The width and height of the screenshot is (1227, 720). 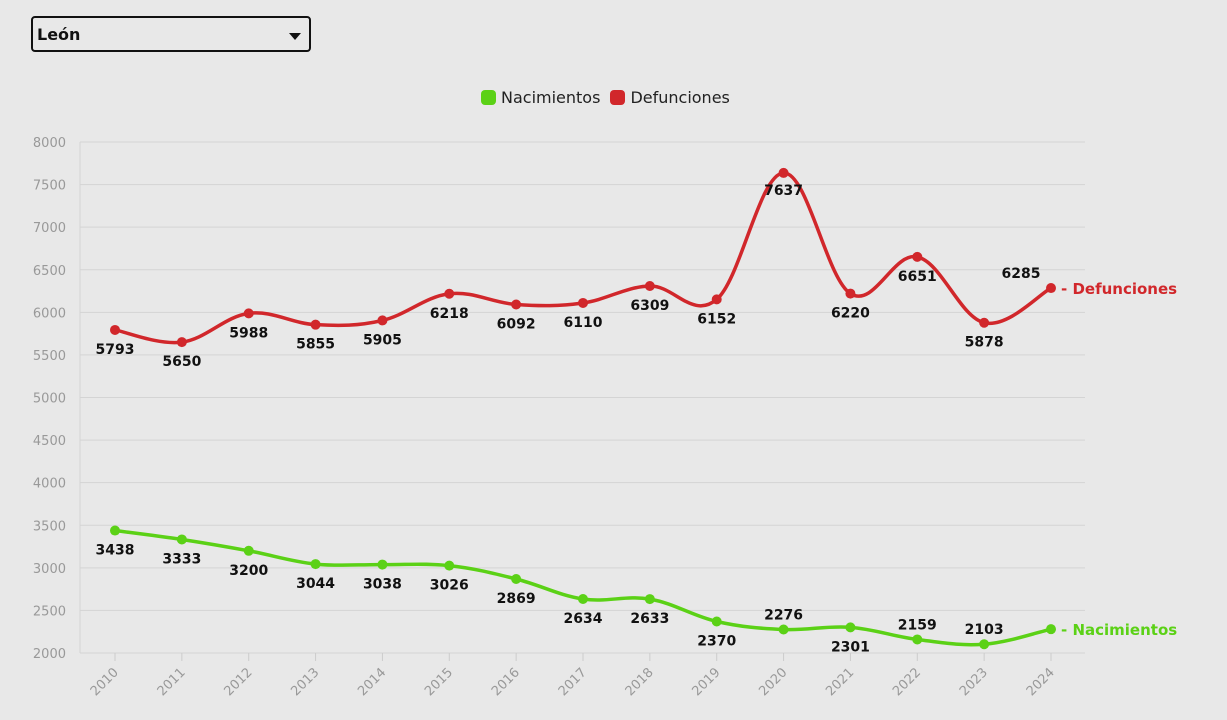 What do you see at coordinates (449, 586) in the screenshot?
I see `data-label: 3026` at bounding box center [449, 586].